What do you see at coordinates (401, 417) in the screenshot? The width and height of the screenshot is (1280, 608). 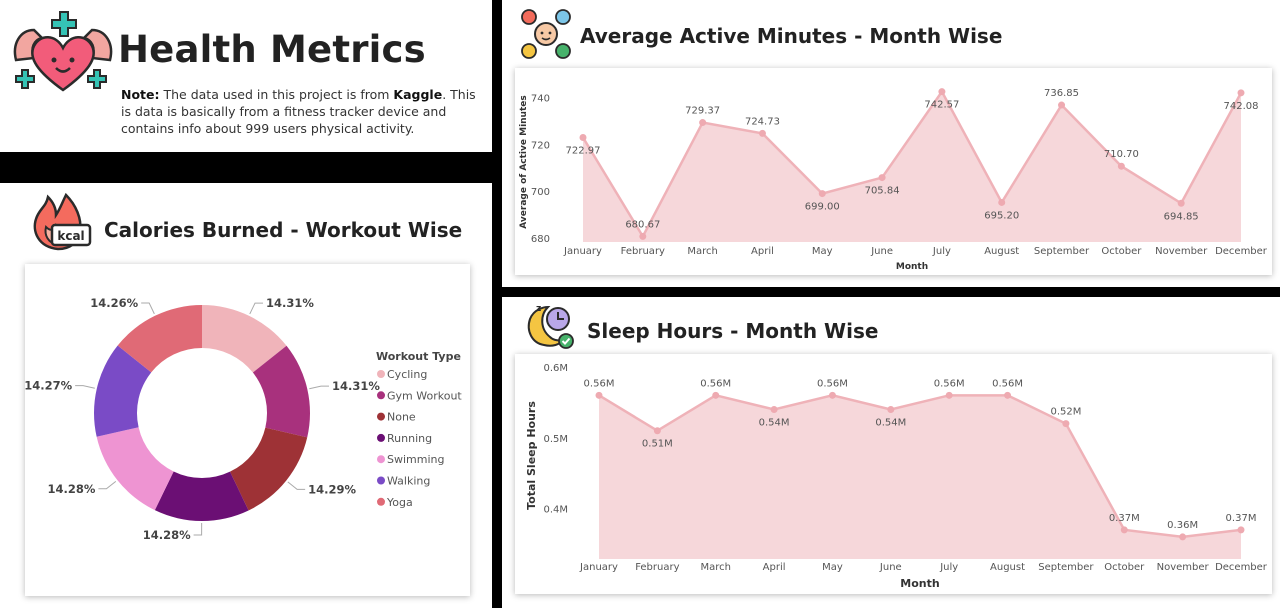 I see `legend-item: None` at bounding box center [401, 417].